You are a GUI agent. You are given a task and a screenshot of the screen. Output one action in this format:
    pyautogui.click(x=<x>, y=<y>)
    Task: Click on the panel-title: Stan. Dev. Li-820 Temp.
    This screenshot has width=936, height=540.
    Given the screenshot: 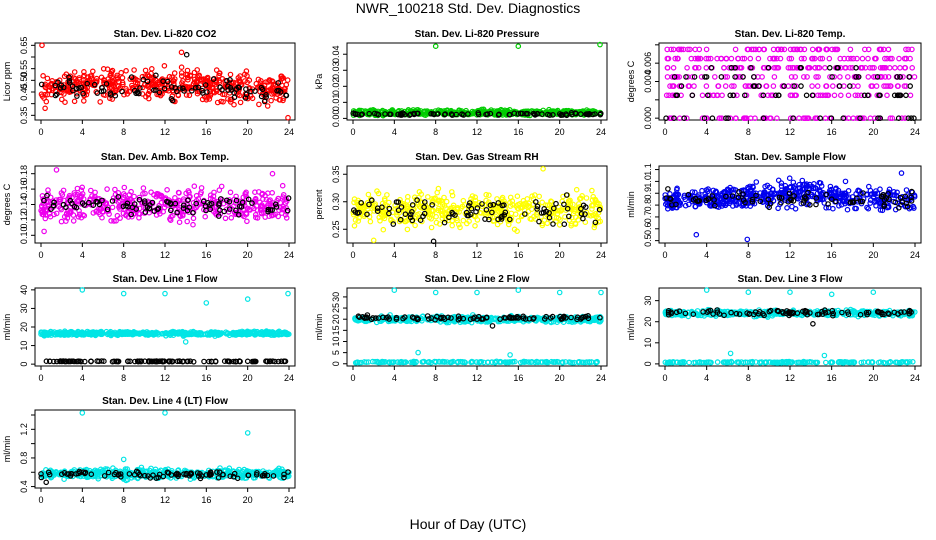 What is the action you would take?
    pyautogui.click(x=790, y=34)
    